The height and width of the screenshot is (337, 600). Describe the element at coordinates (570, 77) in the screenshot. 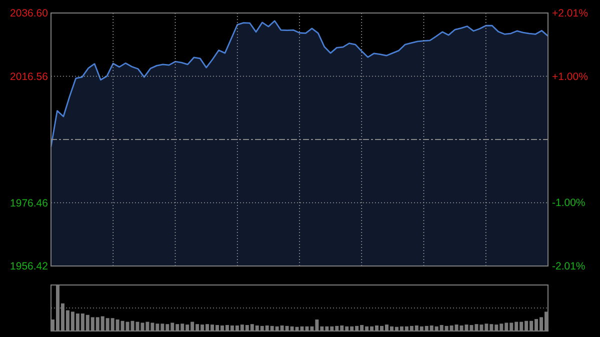

I see `y2-tick-label: +1.00%` at that location.